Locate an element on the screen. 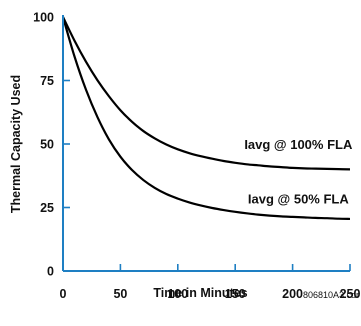 This screenshot has height=326, width=361. x-tick-label: 100 is located at coordinates (177, 294).